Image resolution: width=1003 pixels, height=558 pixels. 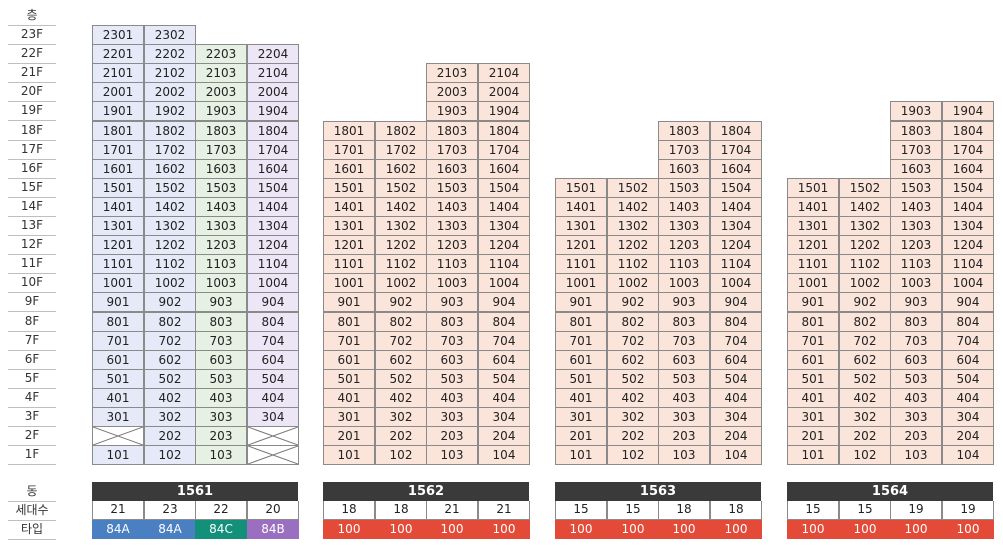 What do you see at coordinates (736, 417) in the screenshot?
I see `unit-cell: 304` at bounding box center [736, 417].